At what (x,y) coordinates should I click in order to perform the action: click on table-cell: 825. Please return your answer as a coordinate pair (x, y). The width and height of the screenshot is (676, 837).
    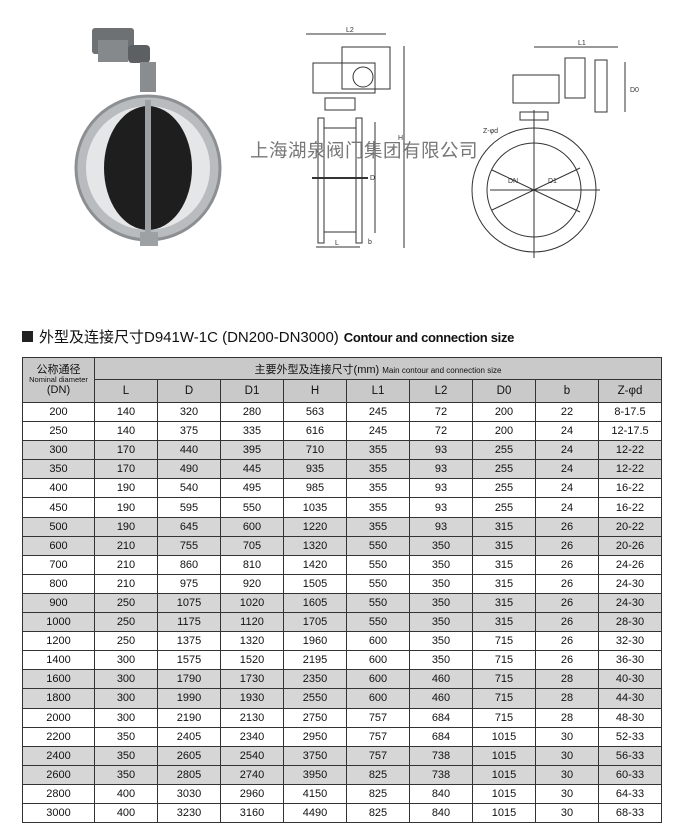
    Looking at the image, I should click on (378, 793).